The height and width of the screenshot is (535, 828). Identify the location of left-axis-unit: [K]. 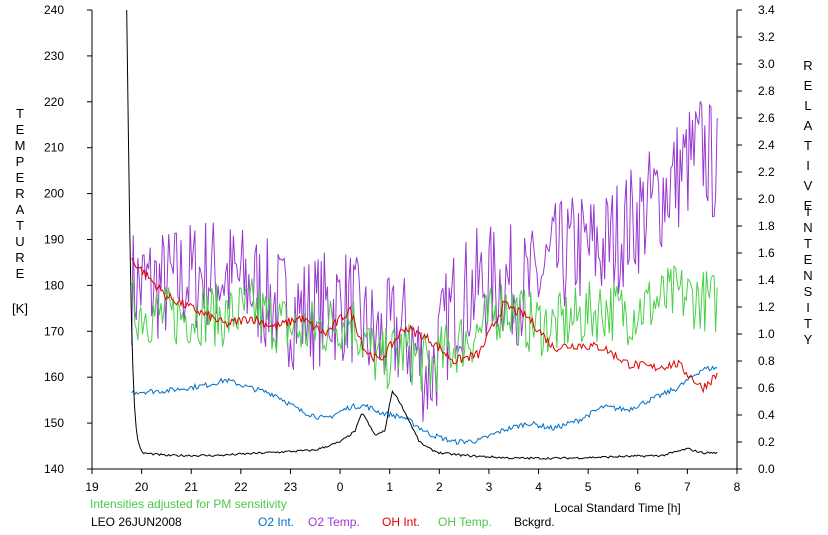
(20, 308).